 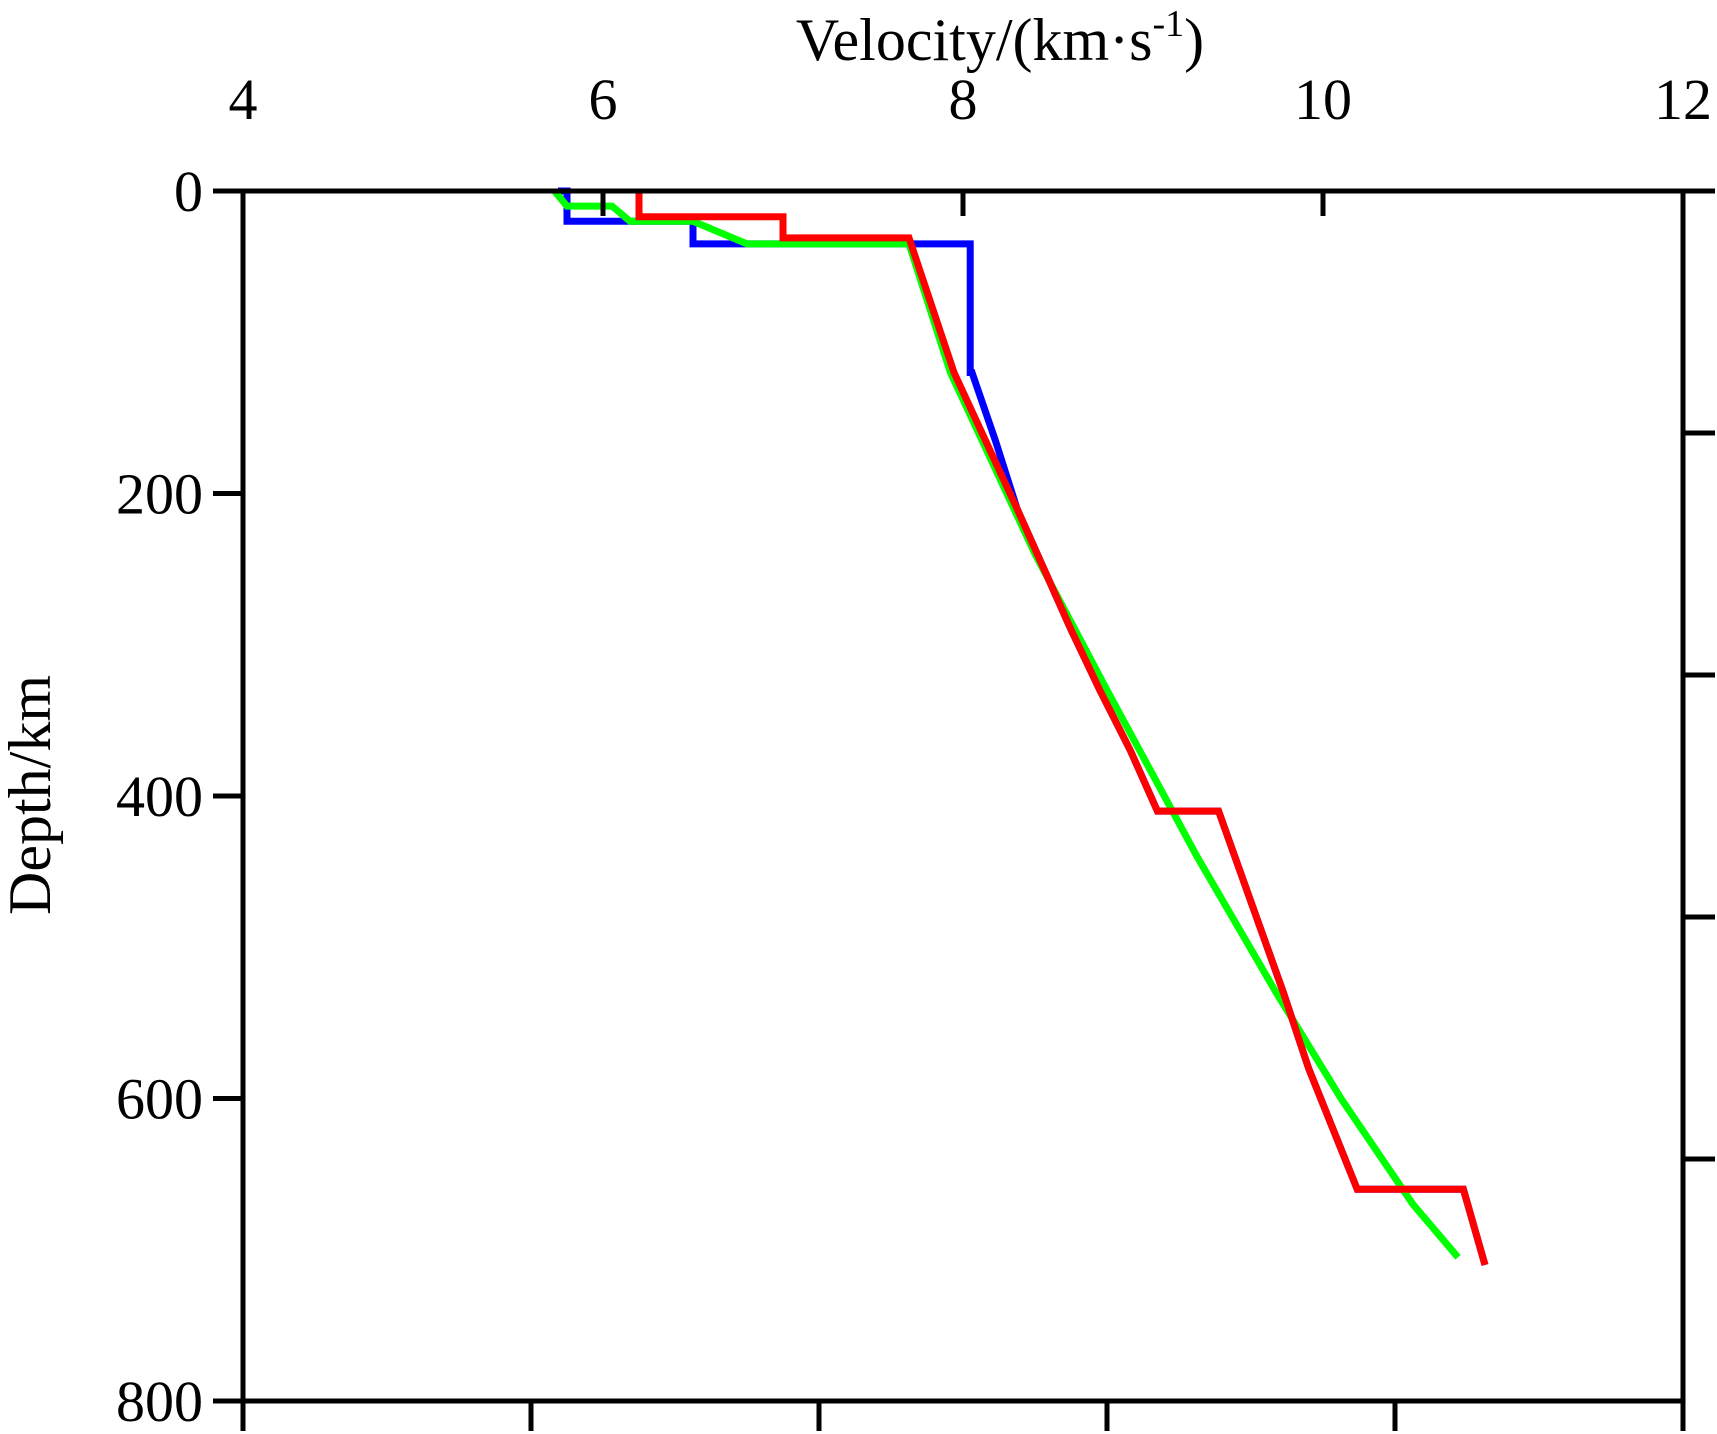 I want to click on x-tick-label-4: 4, so click(x=243, y=99).